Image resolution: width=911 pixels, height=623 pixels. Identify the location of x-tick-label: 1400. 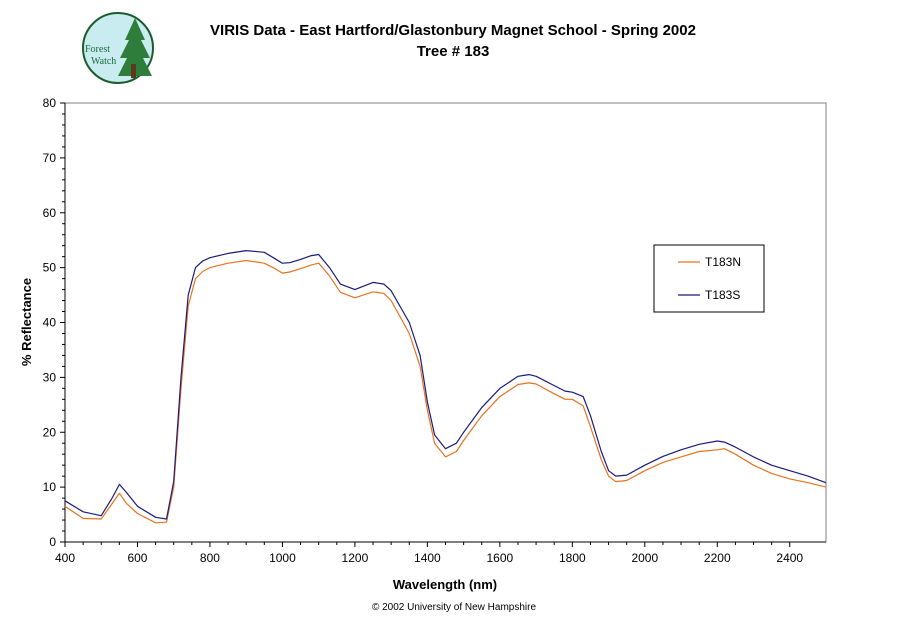
(427, 558).